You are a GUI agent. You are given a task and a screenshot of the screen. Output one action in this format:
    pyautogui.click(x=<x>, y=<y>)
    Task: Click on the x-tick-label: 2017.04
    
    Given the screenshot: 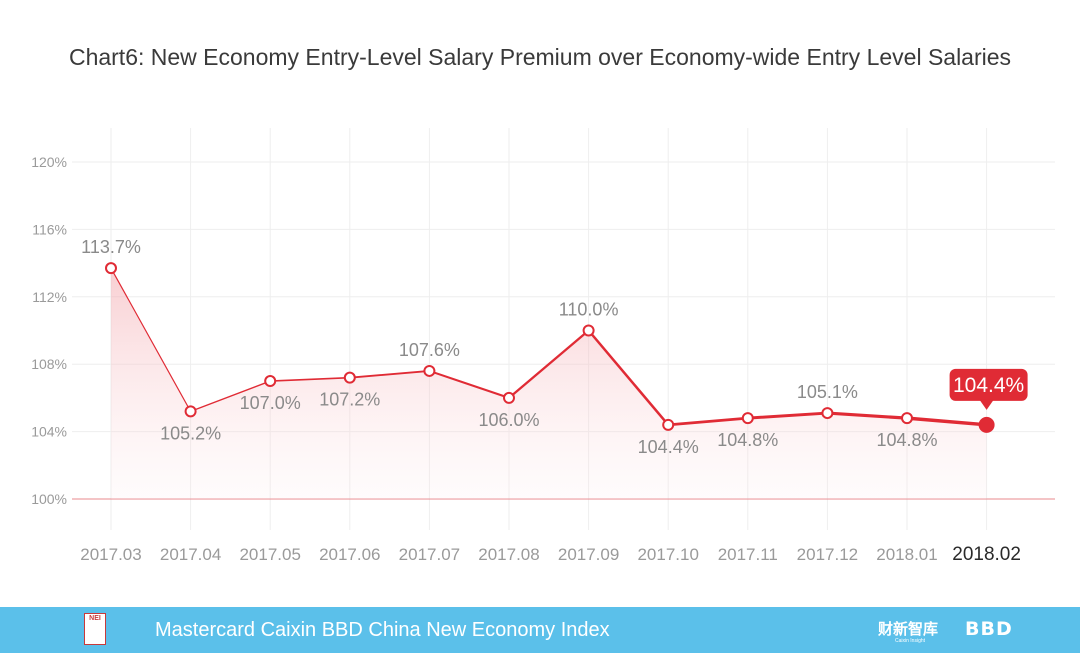 What is the action you would take?
    pyautogui.click(x=190, y=554)
    